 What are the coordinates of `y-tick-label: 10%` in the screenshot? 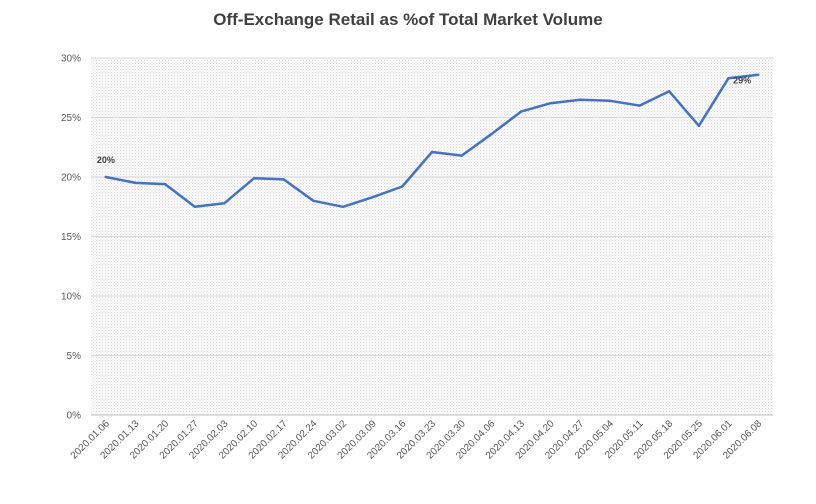 It's located at (71, 297).